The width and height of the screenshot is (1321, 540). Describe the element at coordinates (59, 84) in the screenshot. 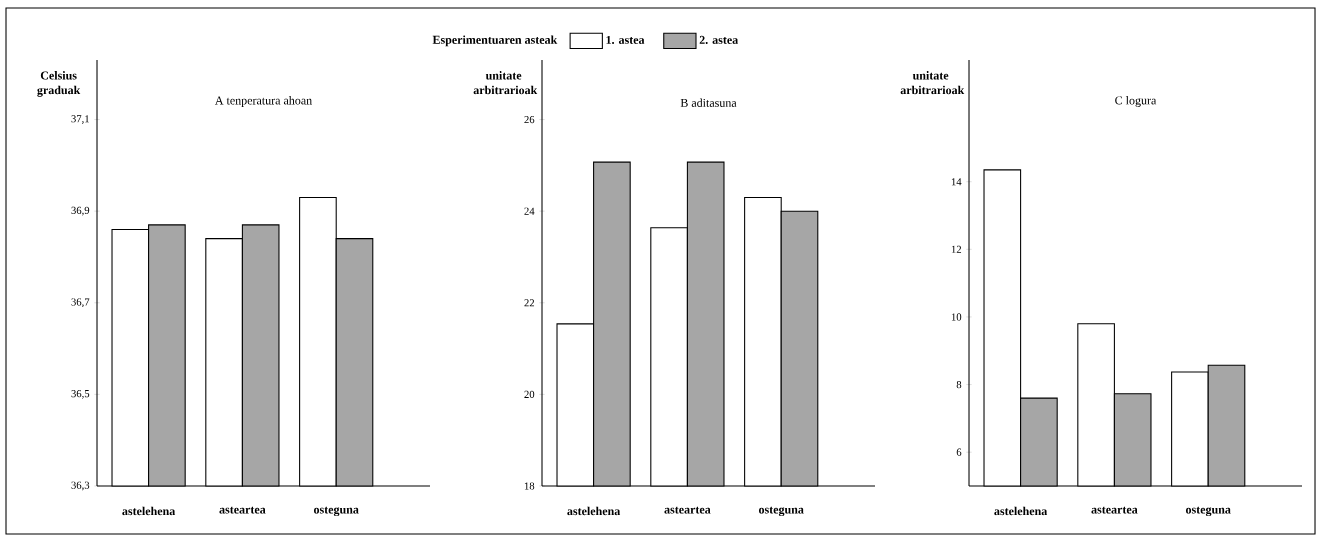

I see `y-axis-title: Celsius graduak` at that location.